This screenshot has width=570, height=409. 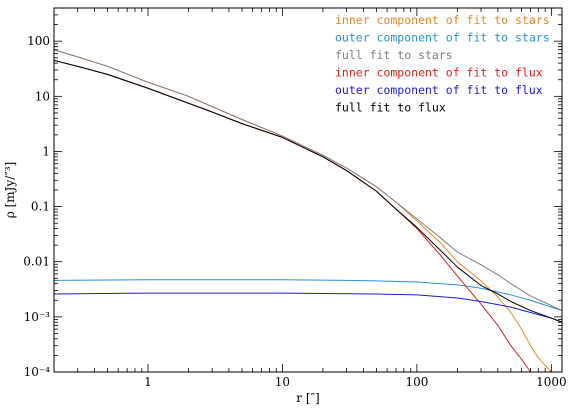 I want to click on y-tick-label: 10⁻⁴, so click(x=37, y=372).